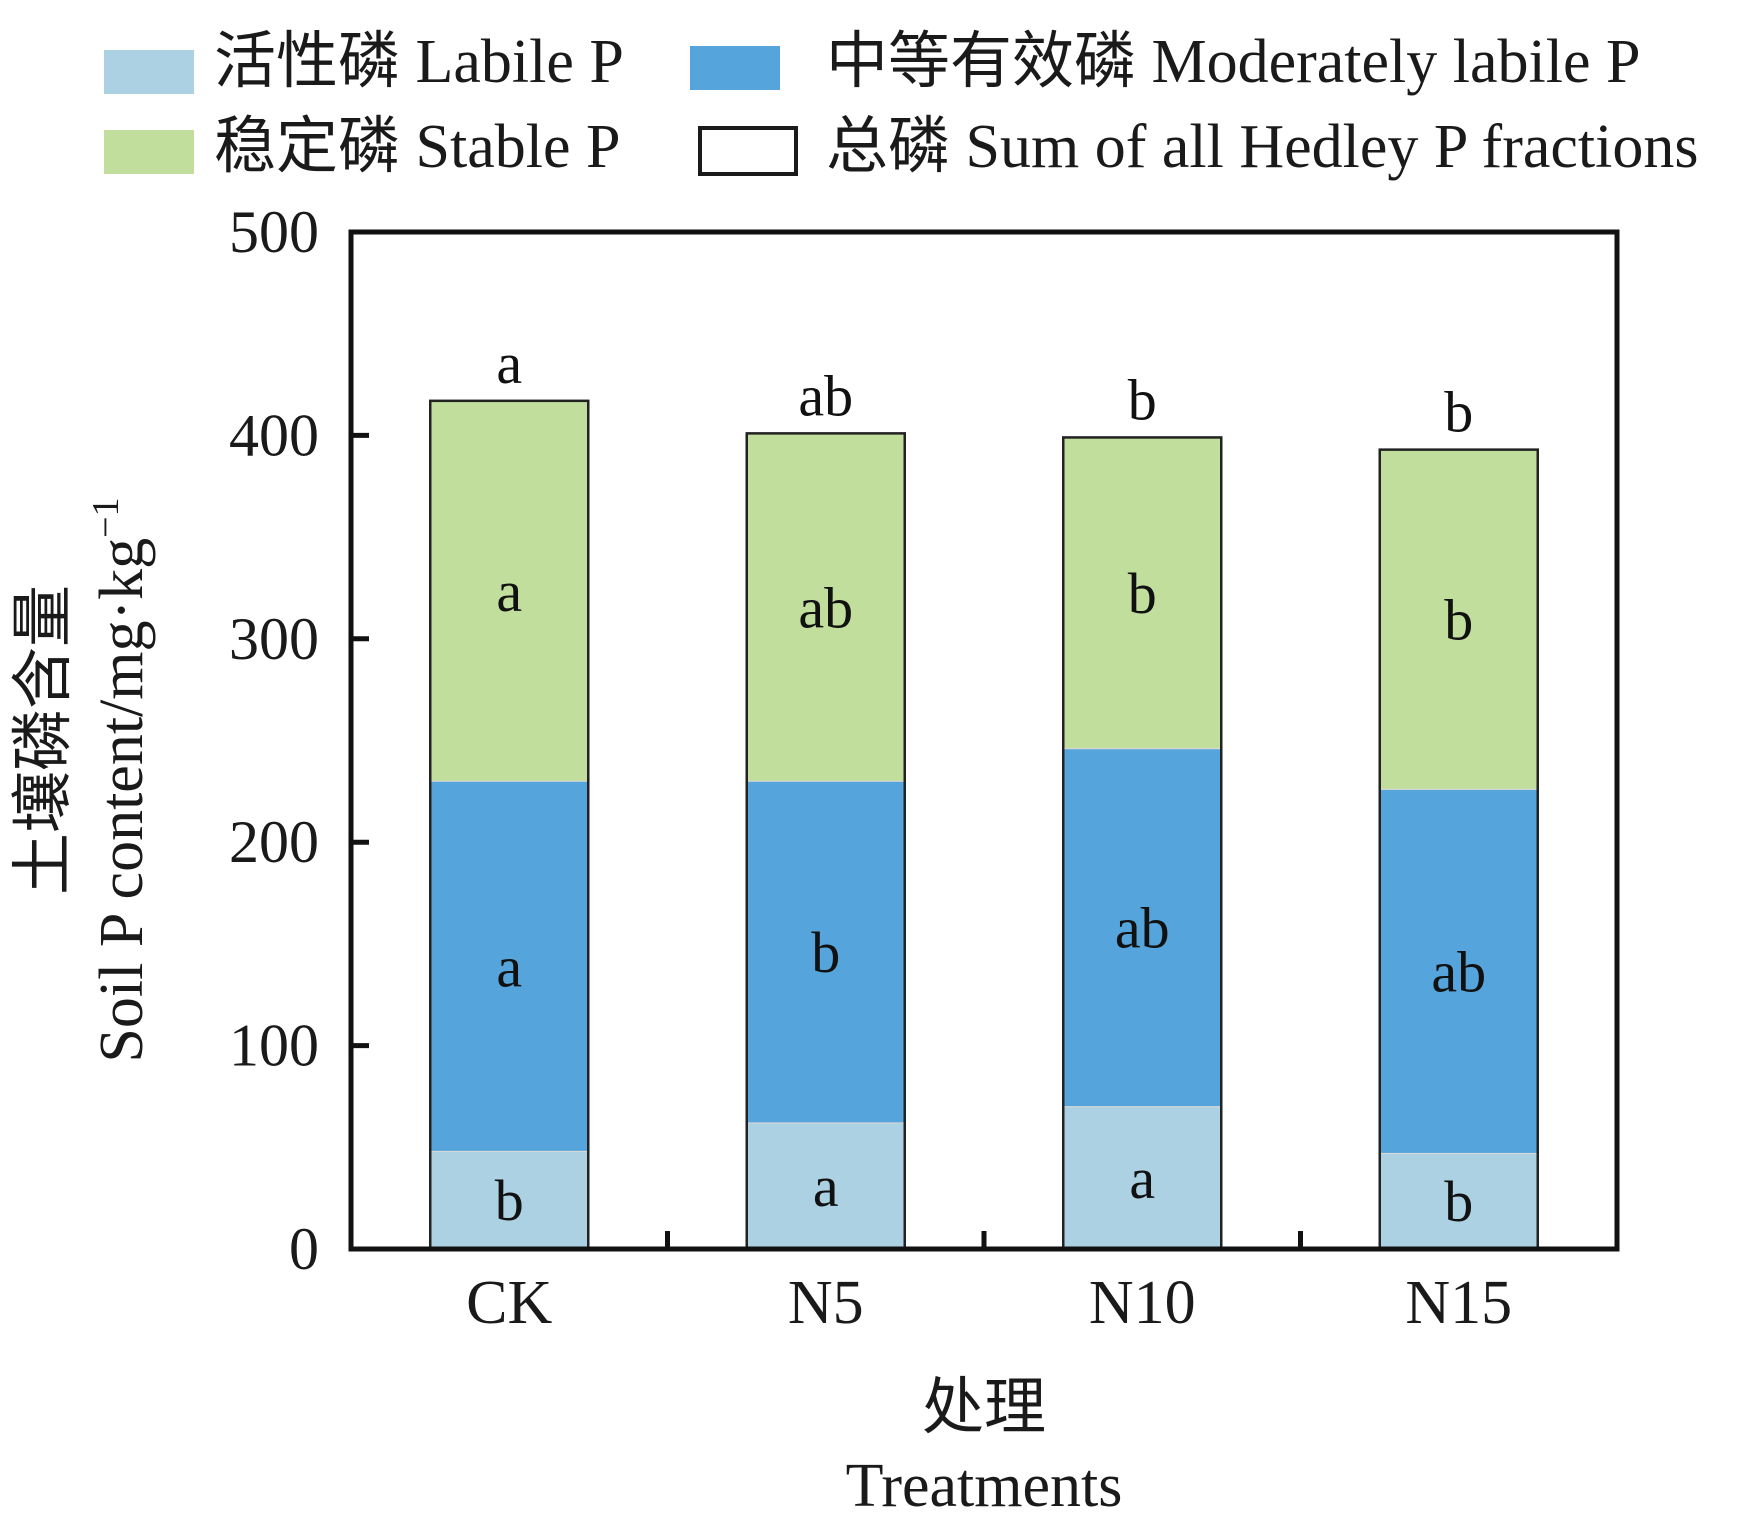 The image size is (1761, 1513). Describe the element at coordinates (419, 62) in the screenshot. I see `legend-label-labile: 活性磷 Labile P` at that location.